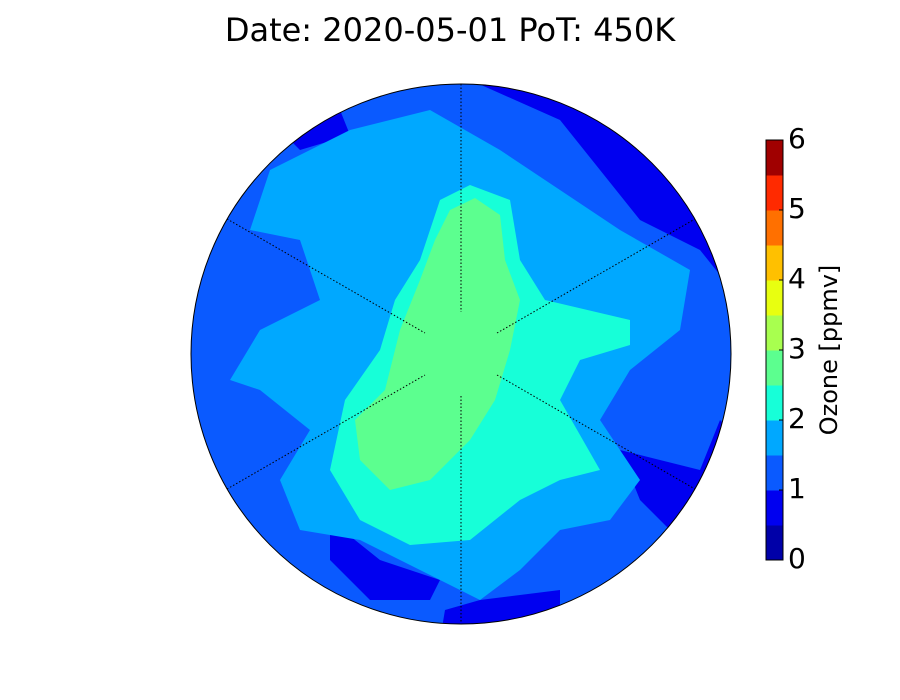 The height and width of the screenshot is (700, 900). I want to click on peak-region, so click(437, 344).